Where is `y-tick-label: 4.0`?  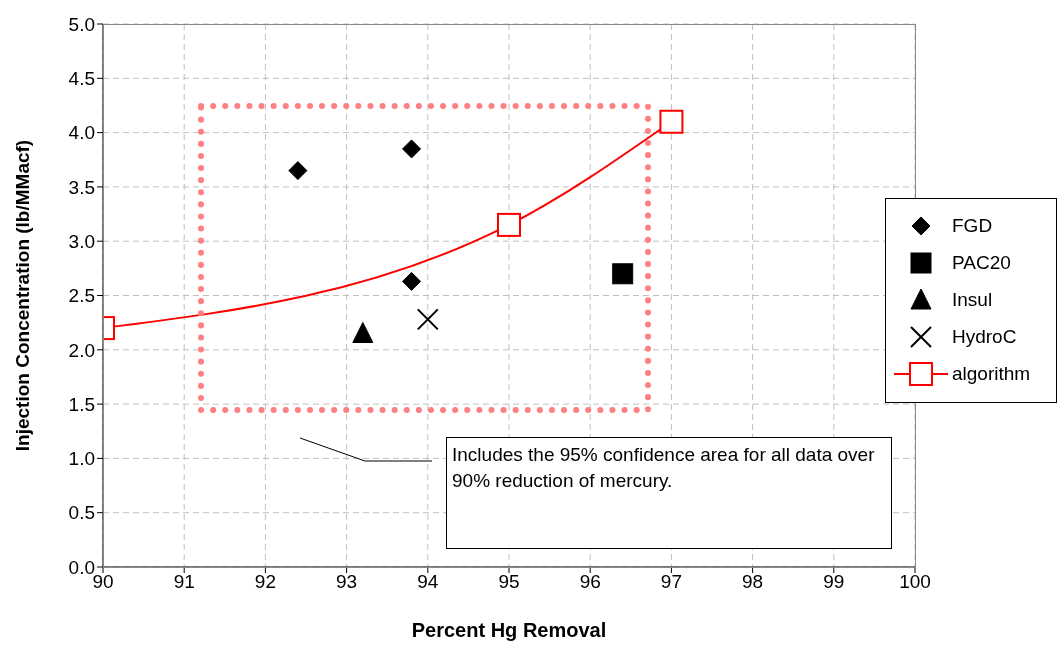
y-tick-label: 4.0 is located at coordinates (81, 133).